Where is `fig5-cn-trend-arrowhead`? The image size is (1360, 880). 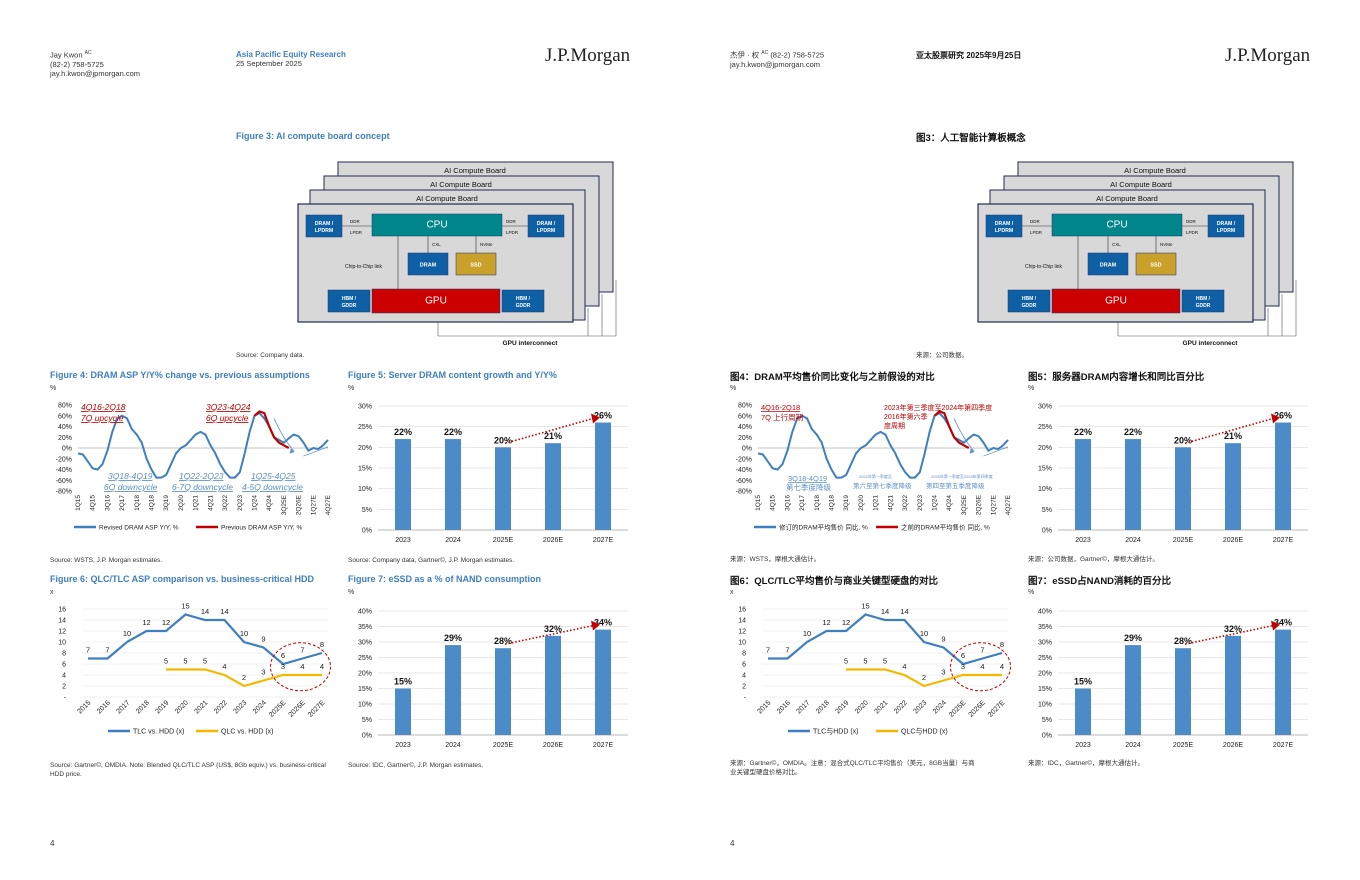 fig5-cn-trend-arrowhead is located at coordinates (1275, 418).